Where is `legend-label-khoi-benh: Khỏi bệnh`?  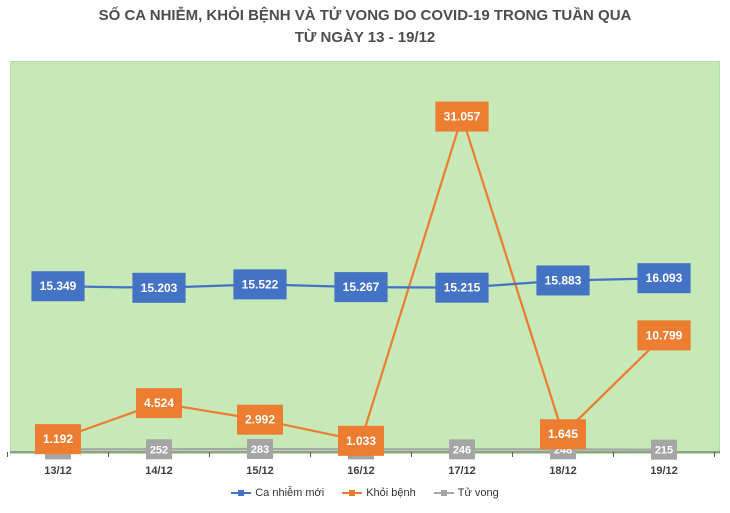 legend-label-khoi-benh: Khỏi bệnh is located at coordinates (391, 493).